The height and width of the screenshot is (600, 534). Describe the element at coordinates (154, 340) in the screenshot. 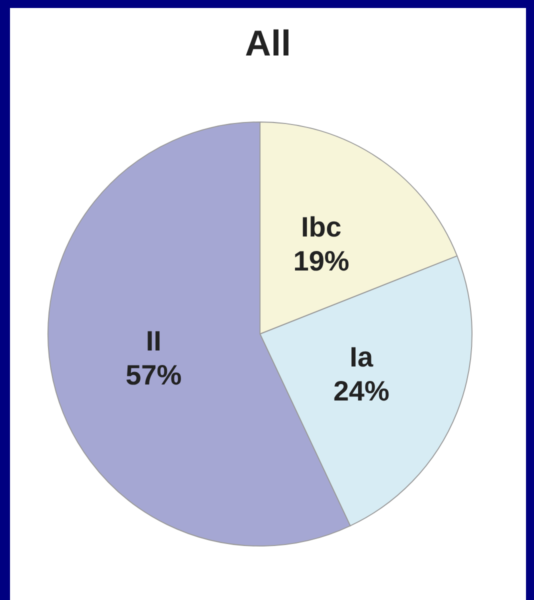

I see `slice-label: II` at that location.